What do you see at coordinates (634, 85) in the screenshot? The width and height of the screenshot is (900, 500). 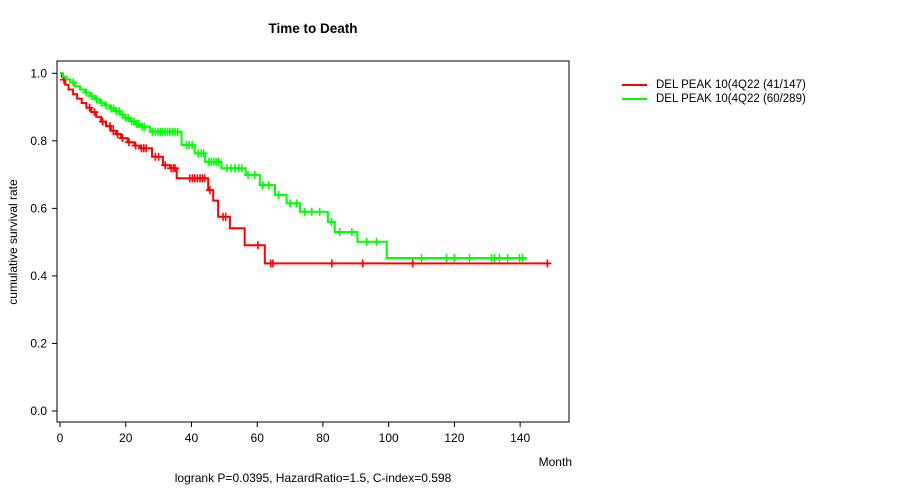 I see `legend-line-red-icon` at bounding box center [634, 85].